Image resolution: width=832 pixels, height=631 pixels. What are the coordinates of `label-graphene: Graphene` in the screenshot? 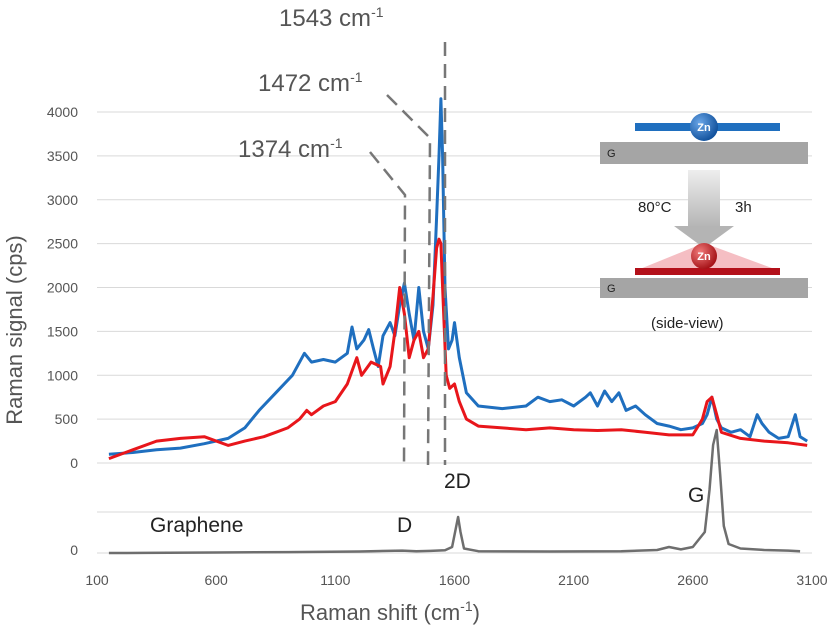 It's located at (196, 525).